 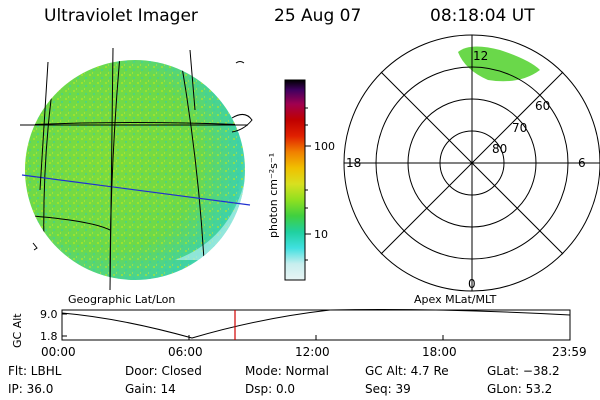 I want to click on lat-label-70: 70, so click(x=519, y=128).